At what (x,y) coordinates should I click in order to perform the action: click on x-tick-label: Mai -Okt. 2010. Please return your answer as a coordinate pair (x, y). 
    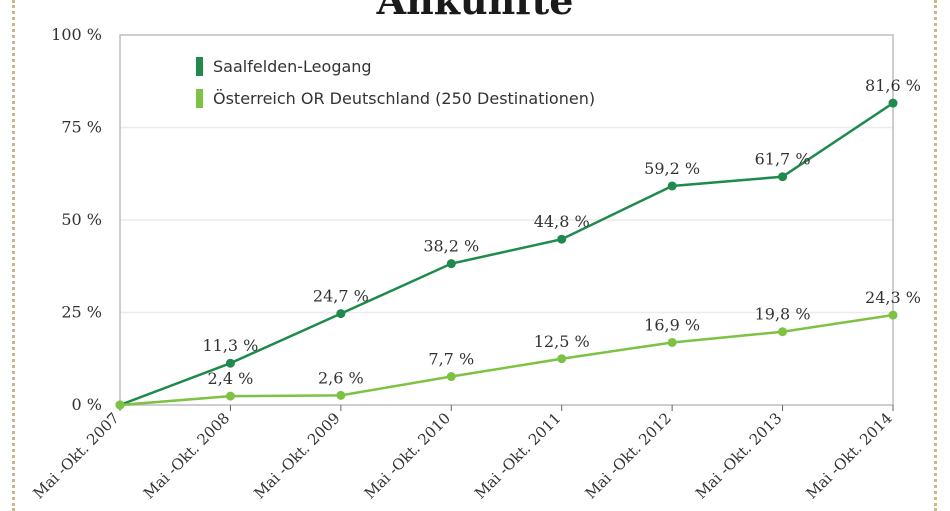
    Looking at the image, I should click on (407, 455).